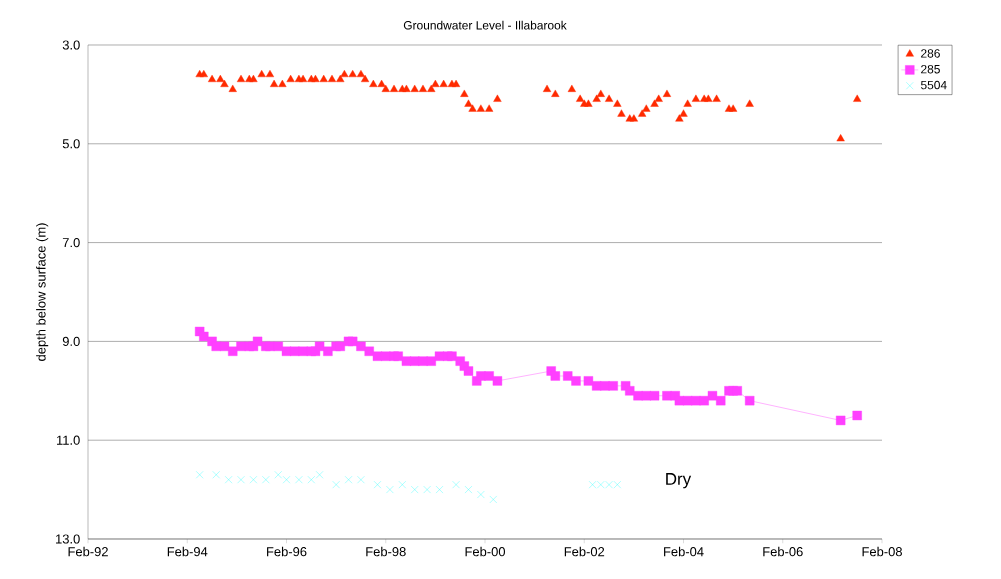 The image size is (1001, 579). I want to click on x-tick-label: Feb-08, so click(882, 551).